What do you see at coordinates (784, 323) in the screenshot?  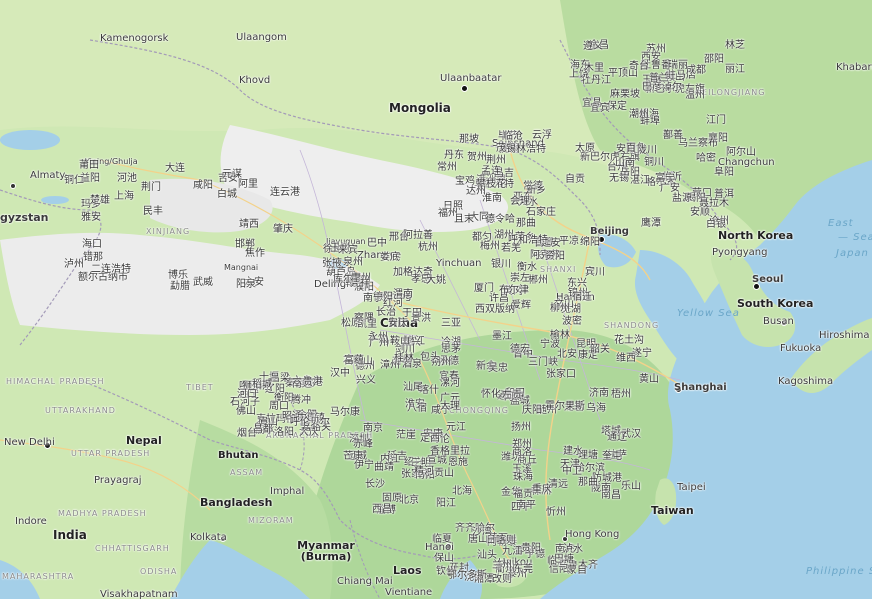 I see `city-dot-busan` at bounding box center [784, 323].